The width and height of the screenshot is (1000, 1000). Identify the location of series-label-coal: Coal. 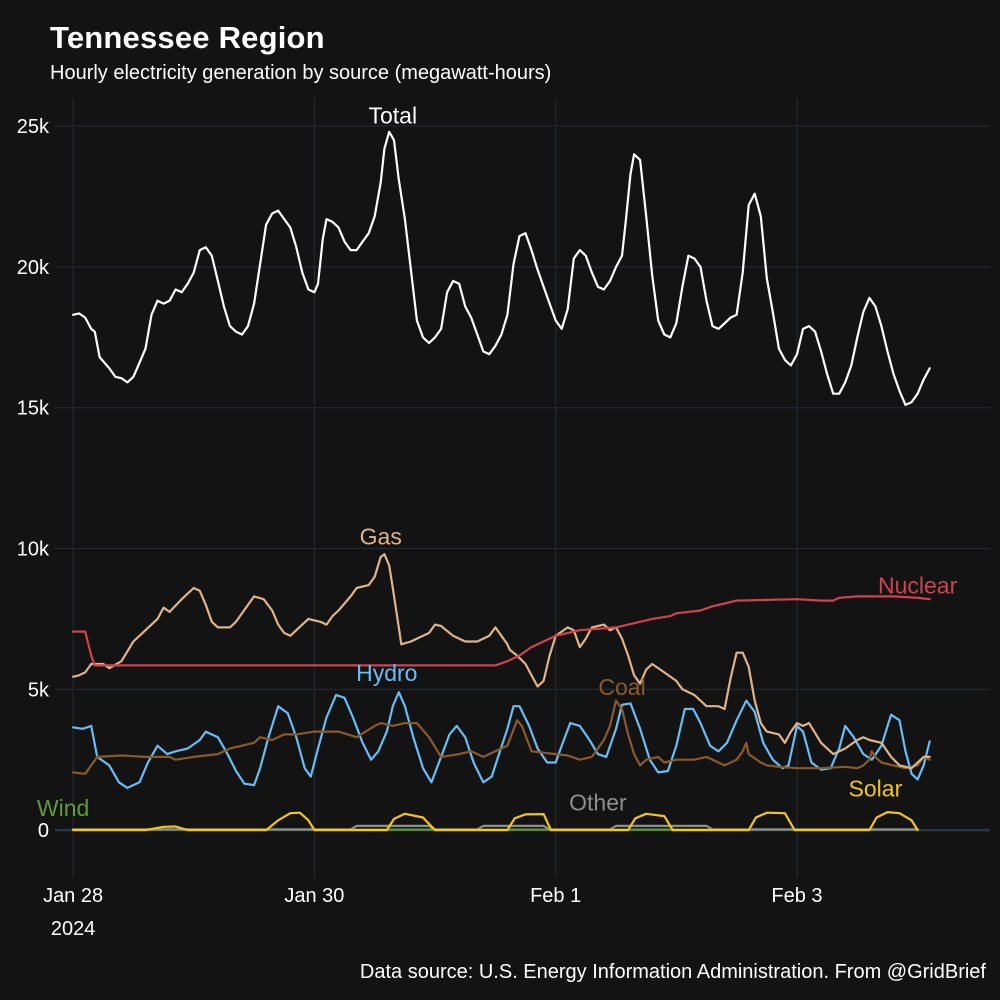
(621, 687).